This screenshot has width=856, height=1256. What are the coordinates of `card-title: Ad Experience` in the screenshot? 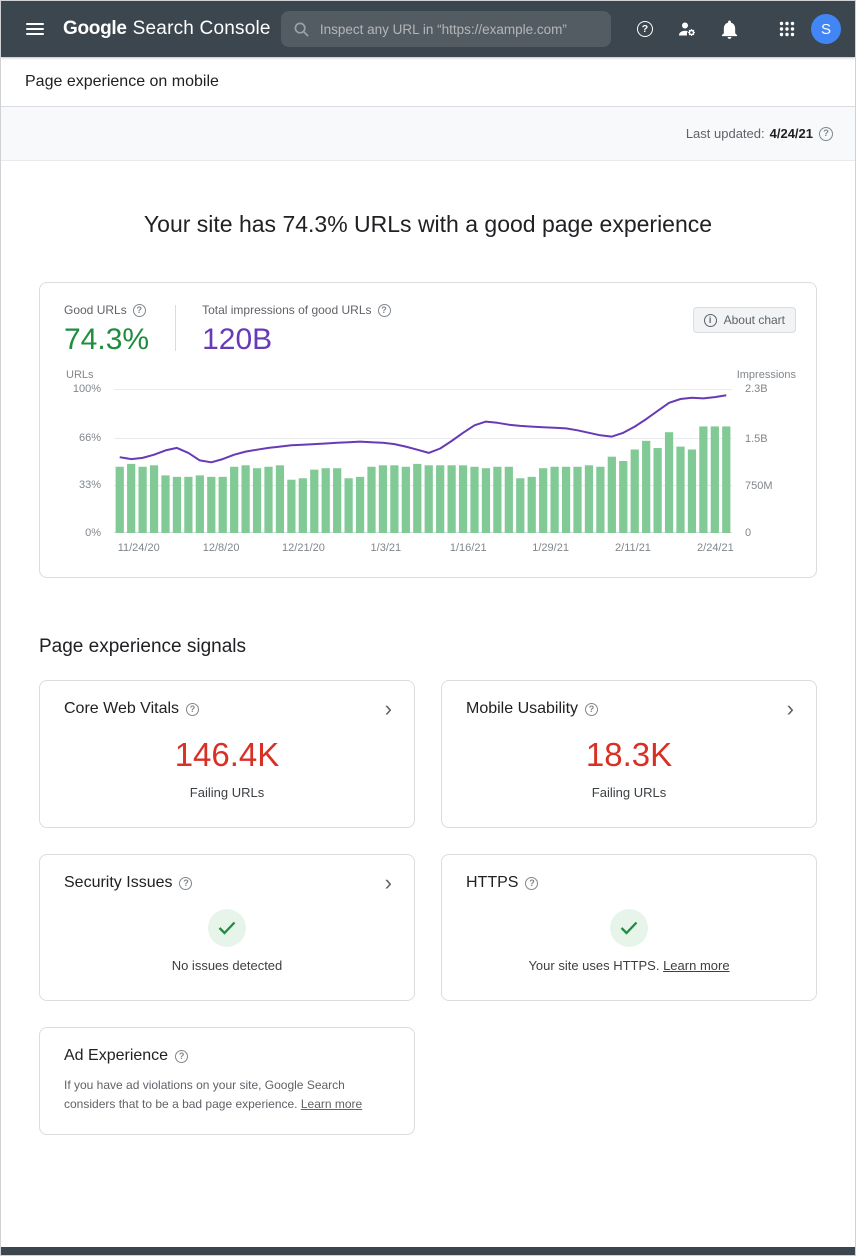 It's located at (116, 1055).